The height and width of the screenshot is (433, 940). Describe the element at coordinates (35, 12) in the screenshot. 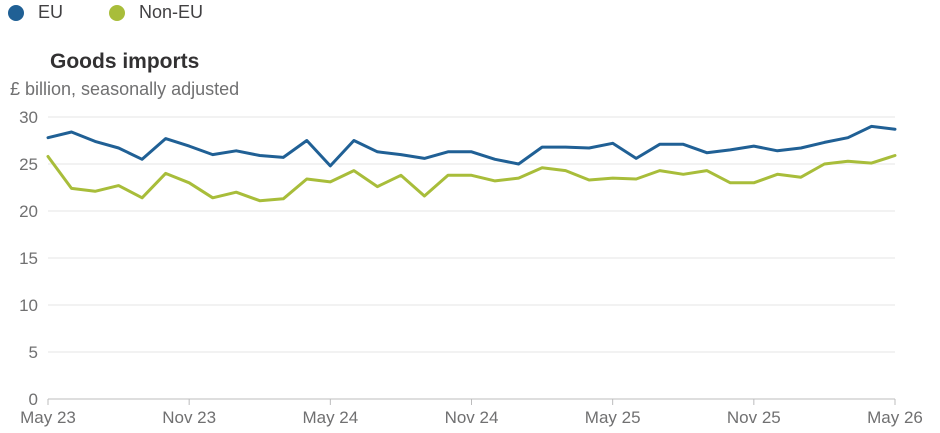

I see `legend-item-eu: EU` at that location.